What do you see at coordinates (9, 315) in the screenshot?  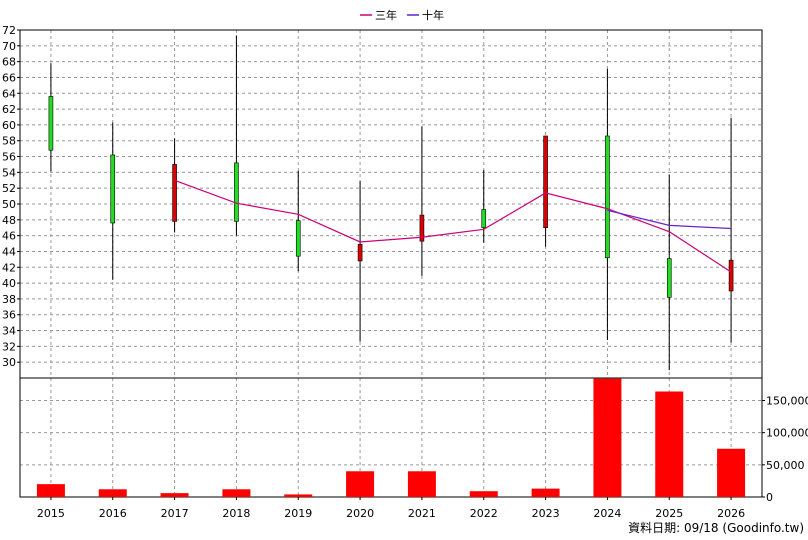 I see `price-tick-label: 36` at bounding box center [9, 315].